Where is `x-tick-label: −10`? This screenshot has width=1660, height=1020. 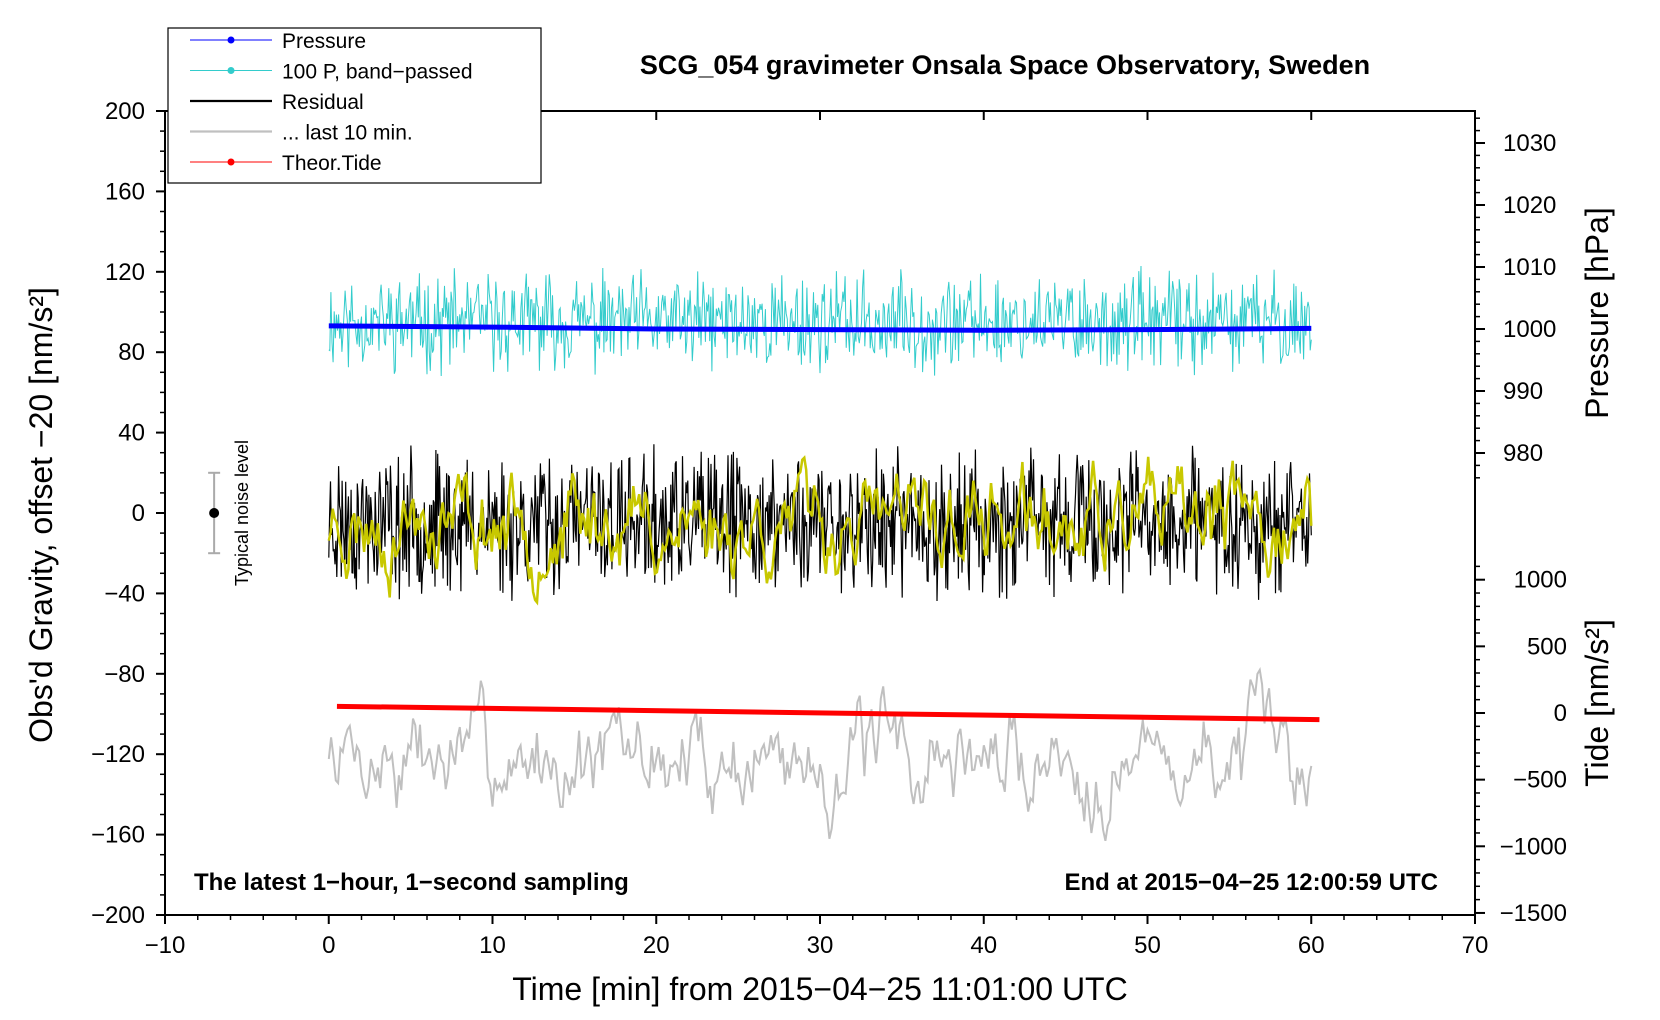
x-tick-label: −10 is located at coordinates (165, 945).